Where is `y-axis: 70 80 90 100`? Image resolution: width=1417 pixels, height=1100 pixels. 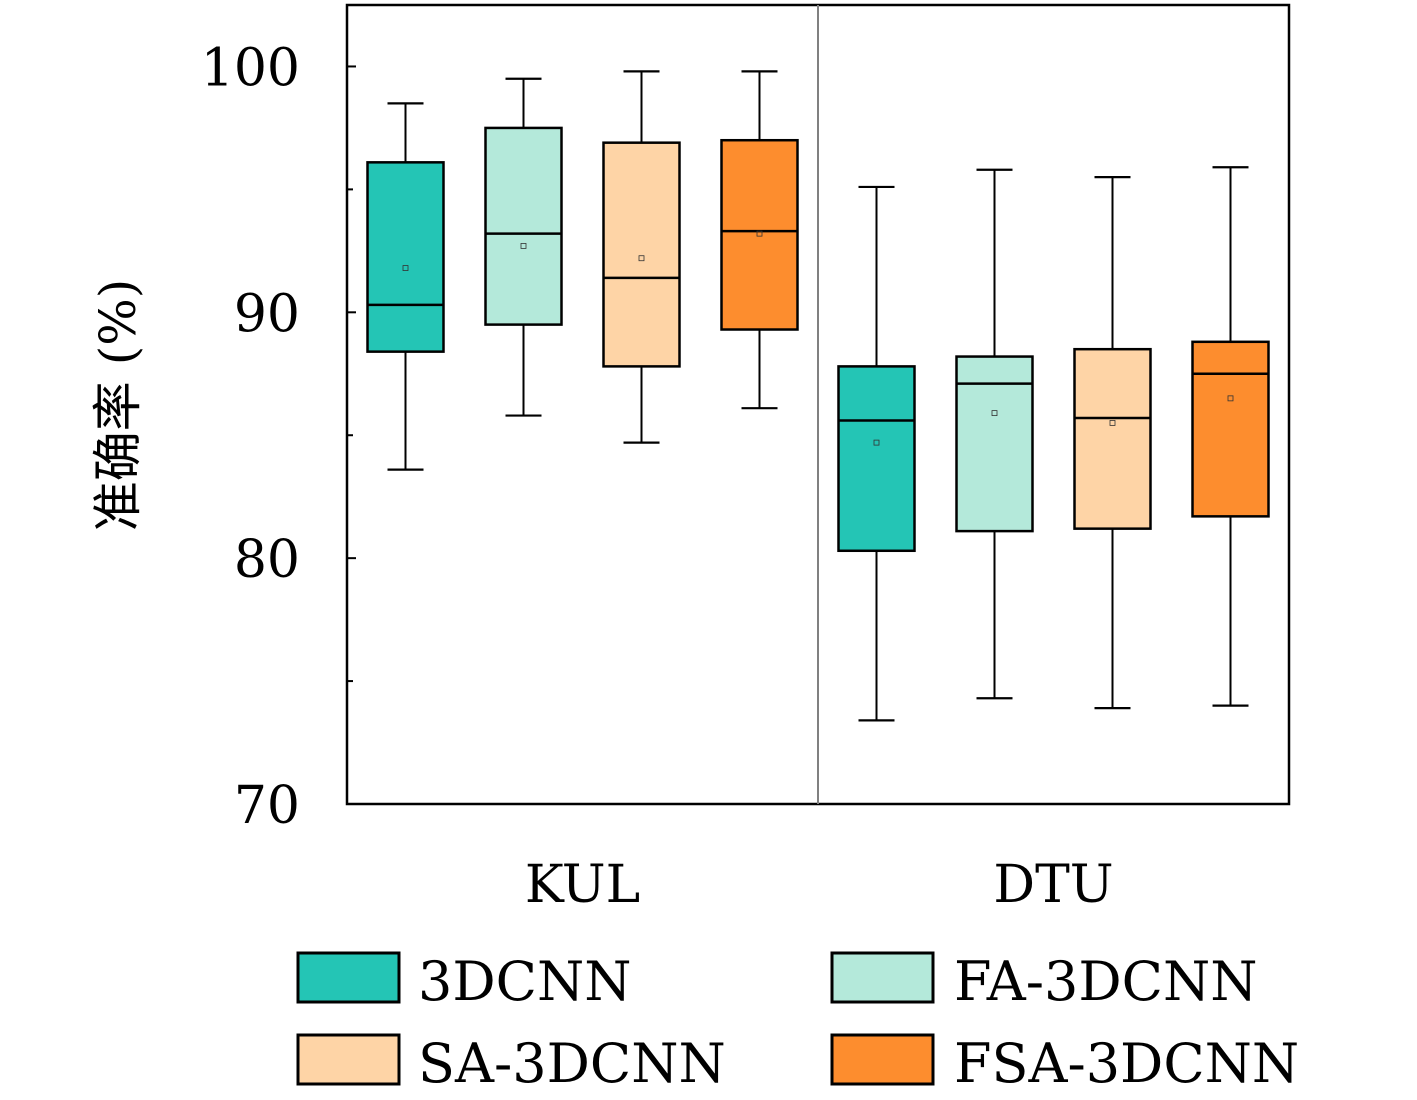
y-axis: 70 80 90 100 is located at coordinates (278, 437).